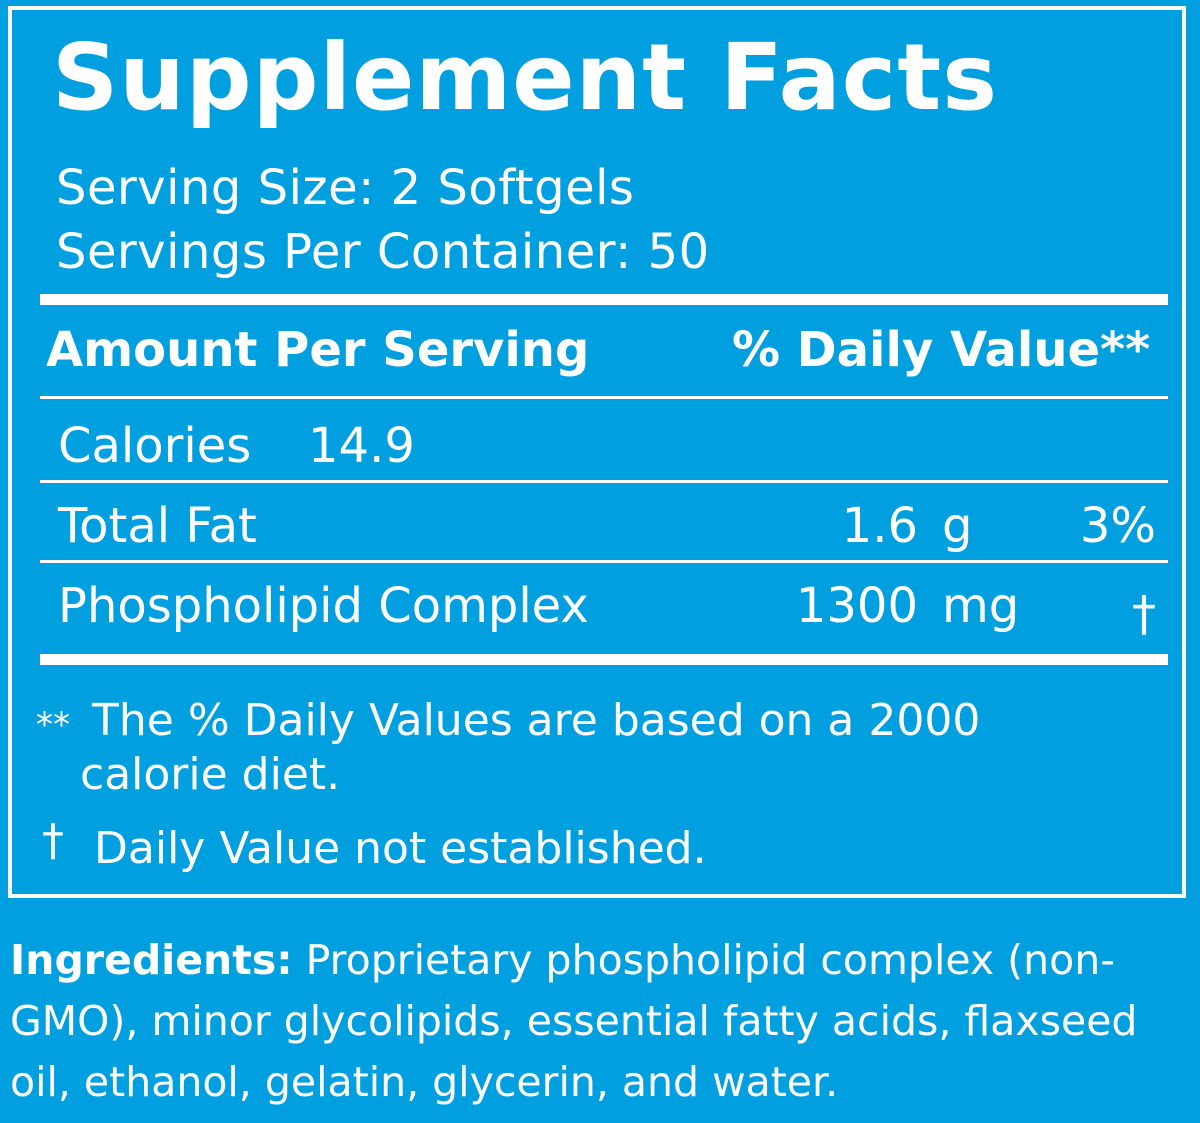  I want to click on divider-thick-top, so click(604, 299).